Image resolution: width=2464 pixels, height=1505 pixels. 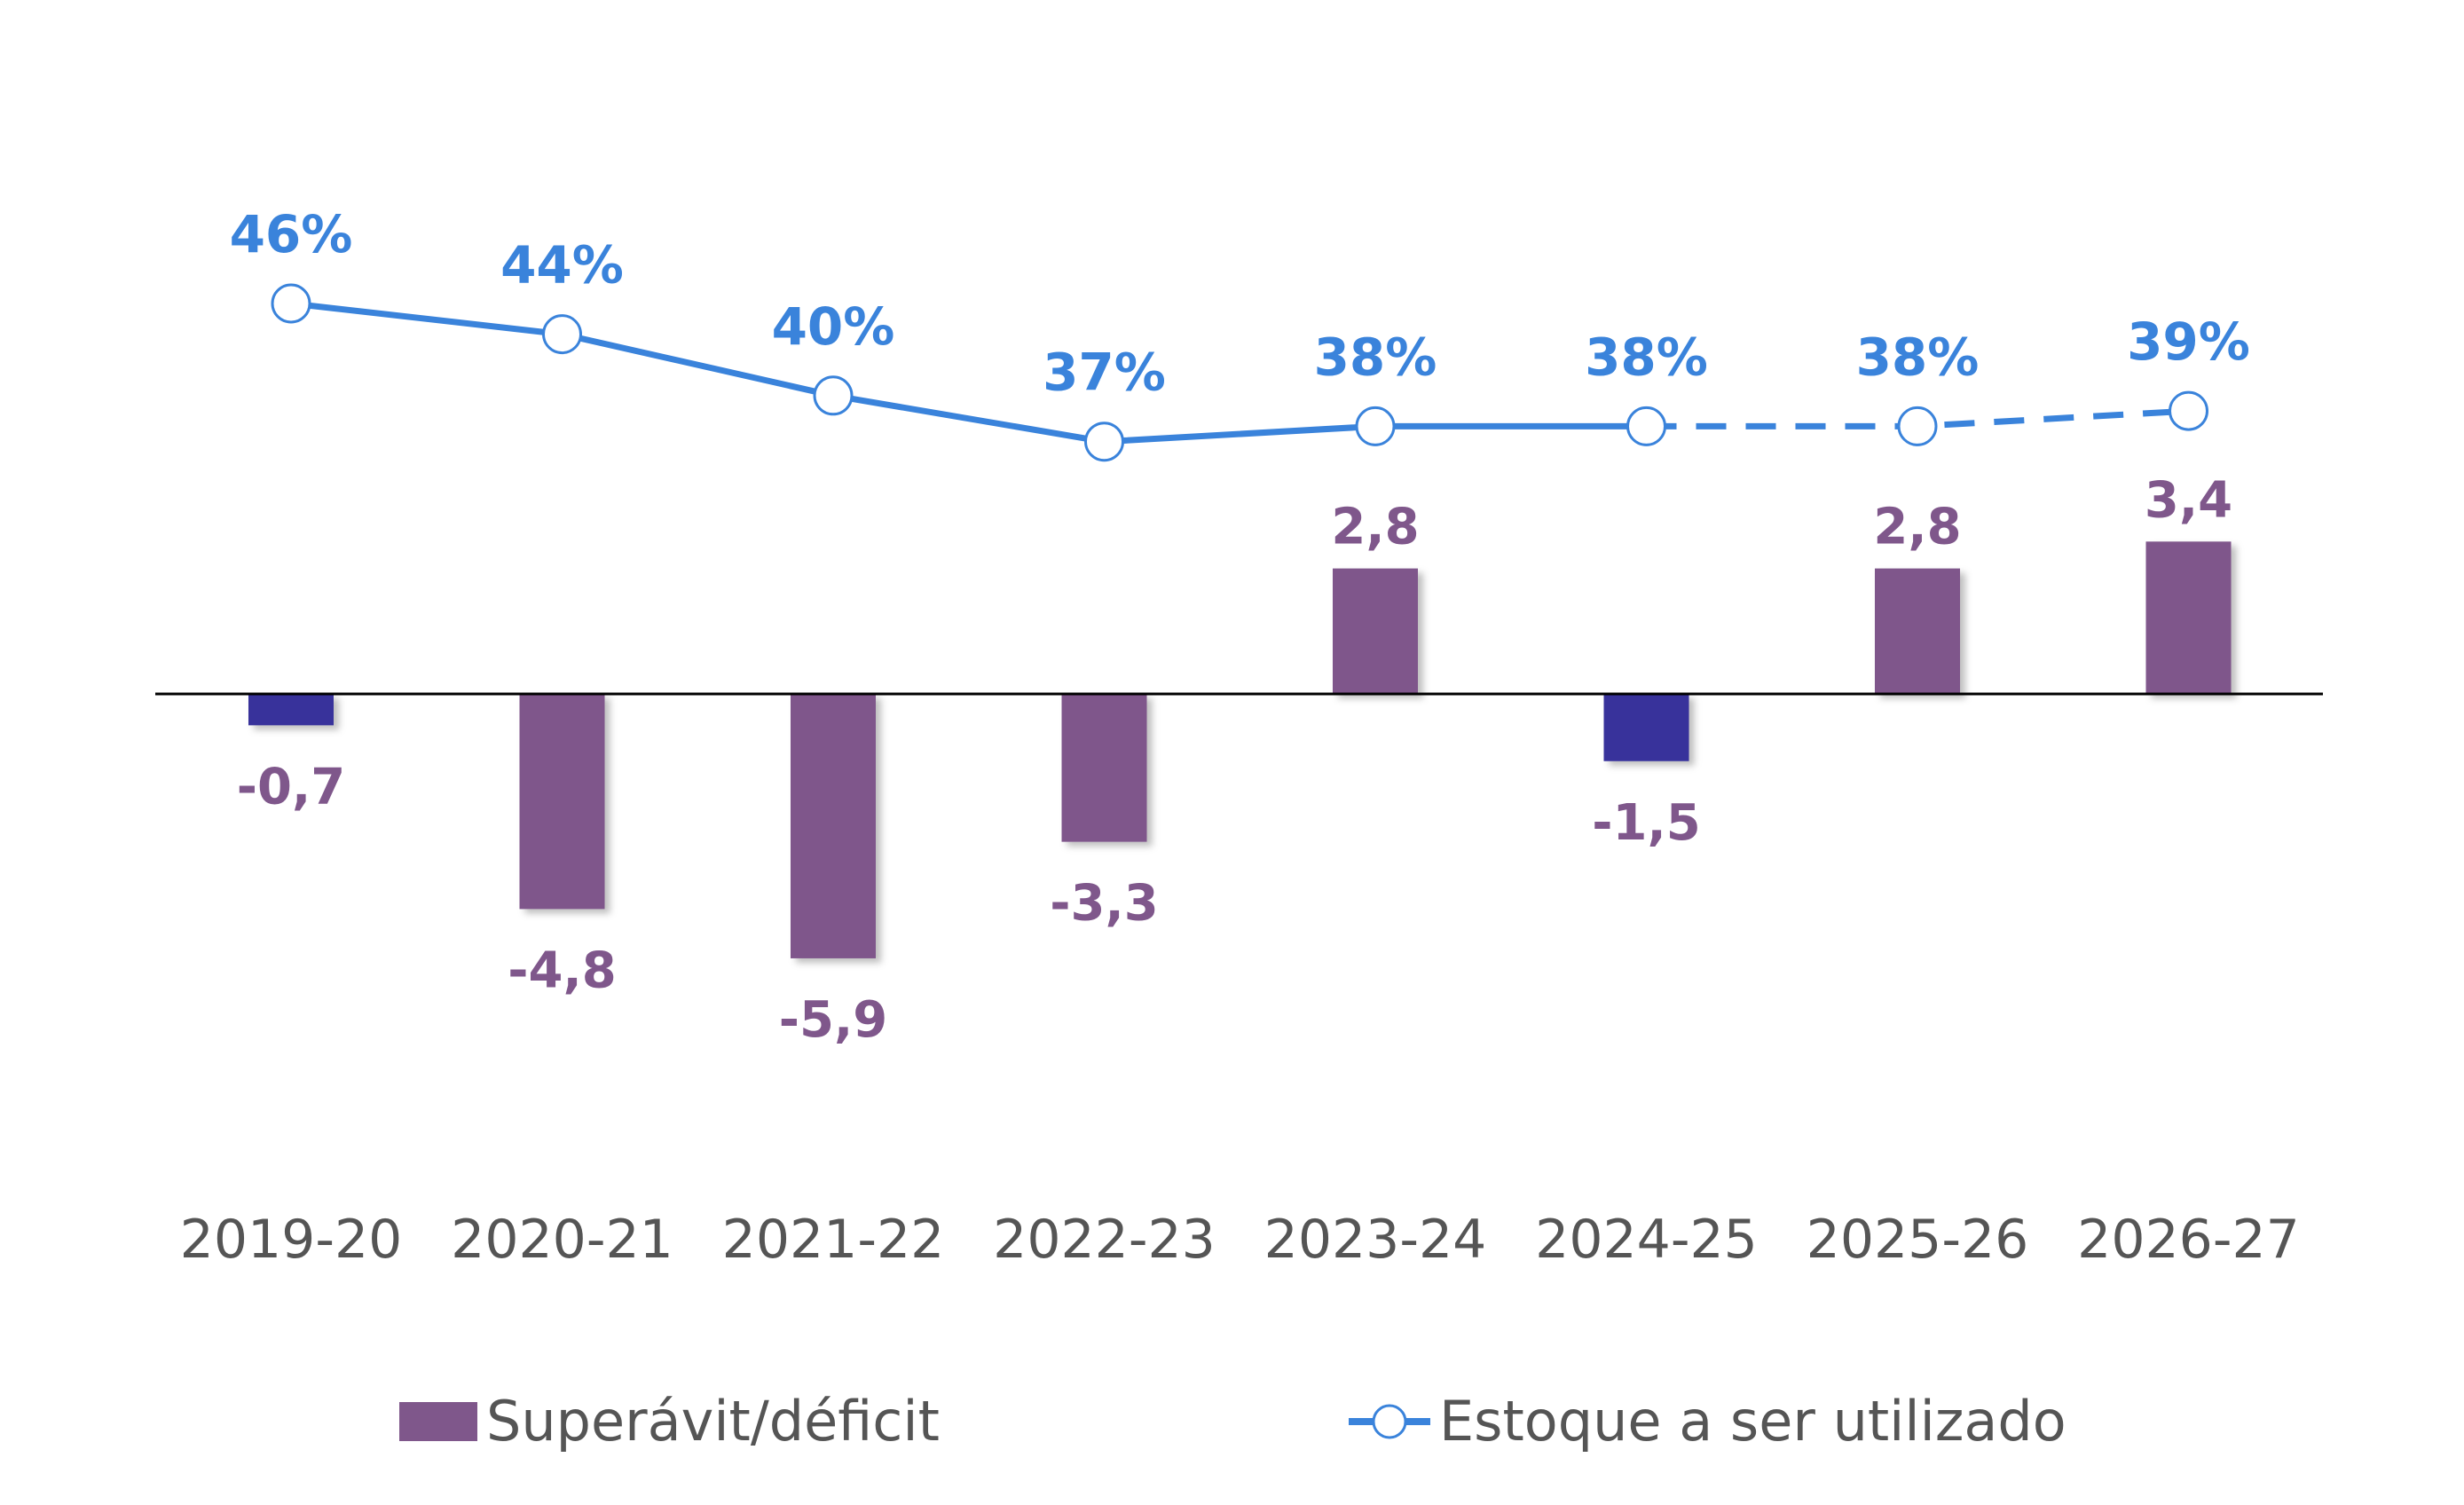 What do you see at coordinates (1389, 1421) in the screenshot?
I see `legend-marker-sample` at bounding box center [1389, 1421].